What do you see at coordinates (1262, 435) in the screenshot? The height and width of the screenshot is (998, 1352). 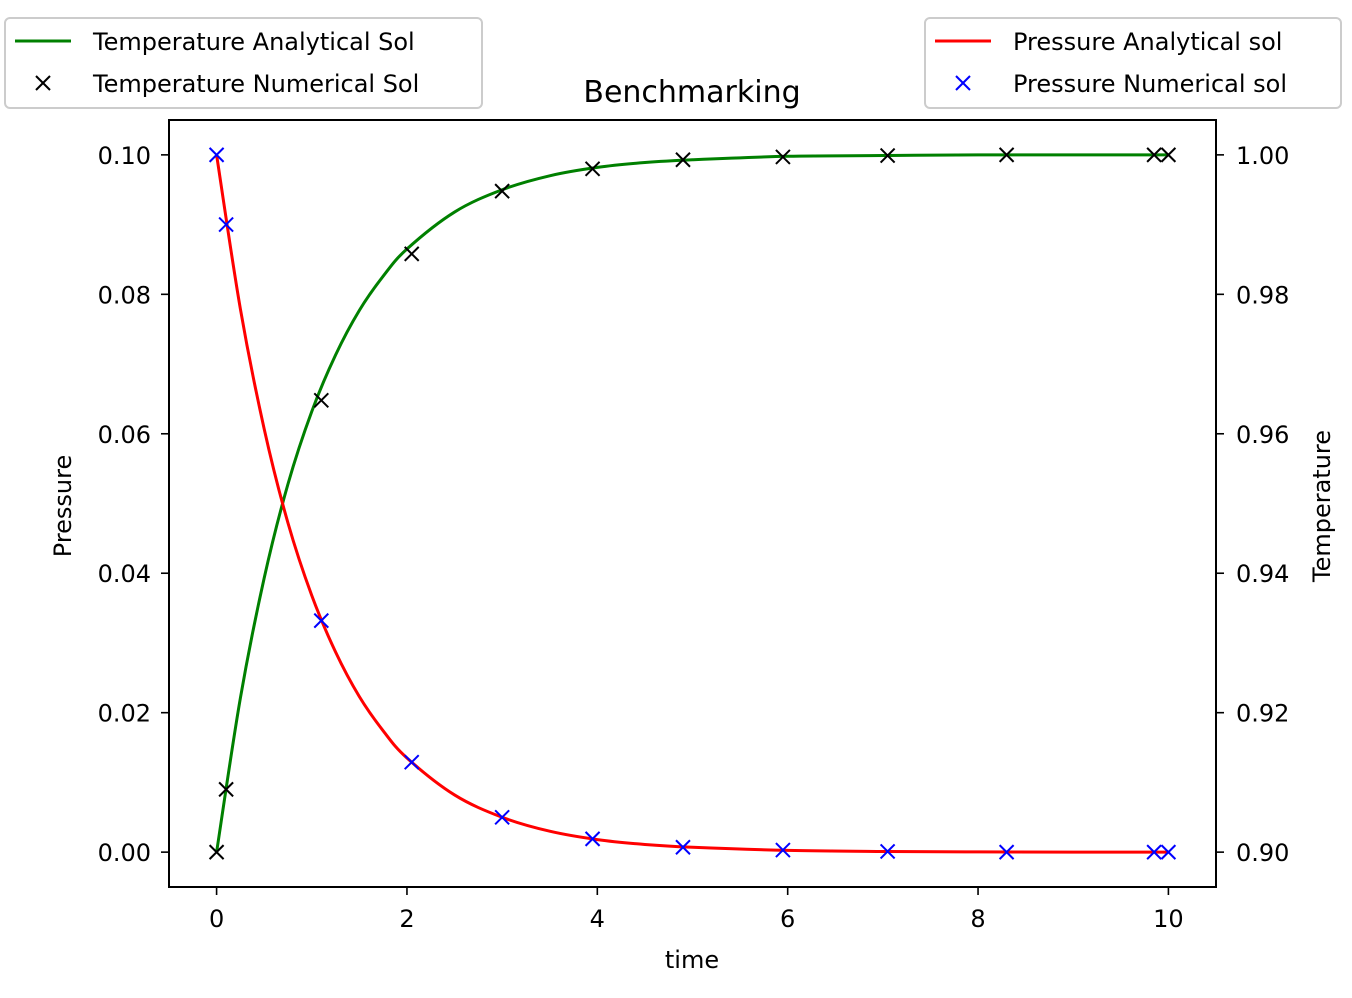 I see `y-right-tick-label: 0.96` at bounding box center [1262, 435].